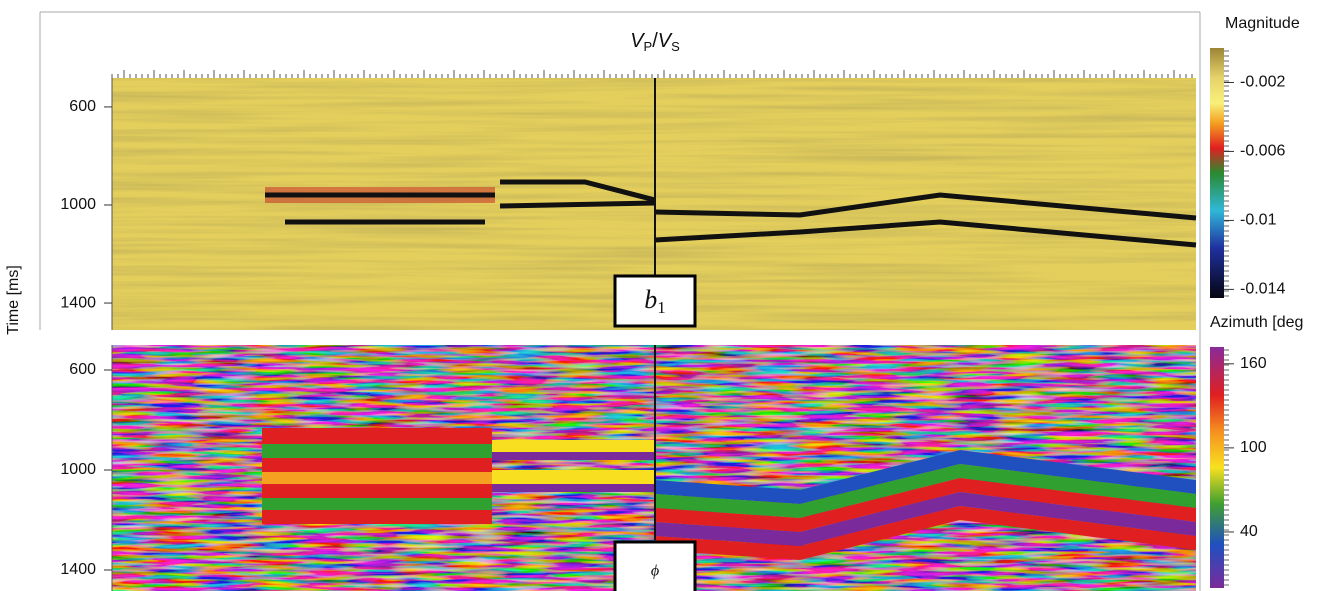 This screenshot has height=591, width=1343. What do you see at coordinates (1249, 531) in the screenshot?
I see `colorbar-tick-label: 40` at bounding box center [1249, 531].